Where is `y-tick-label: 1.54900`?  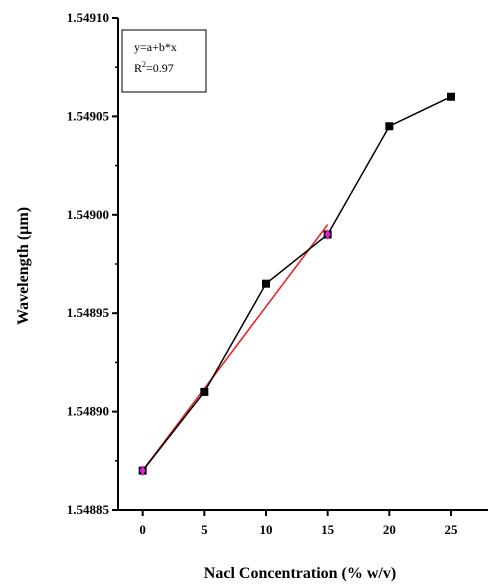
y-tick-label: 1.54900 is located at coordinates (88, 214).